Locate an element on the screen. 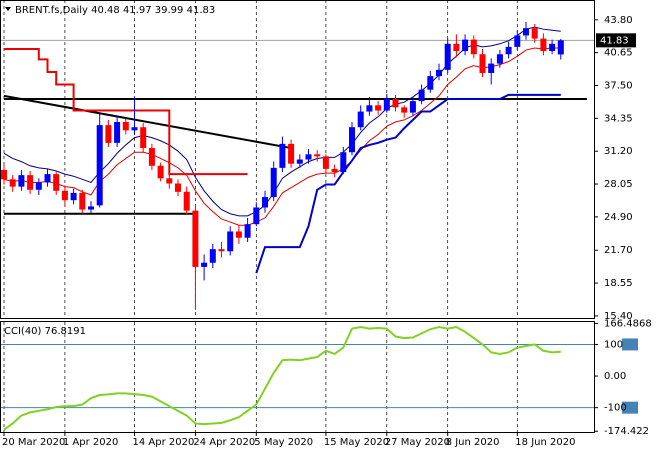 The width and height of the screenshot is (660, 450). y-tick-label: 18.55 is located at coordinates (618, 283).